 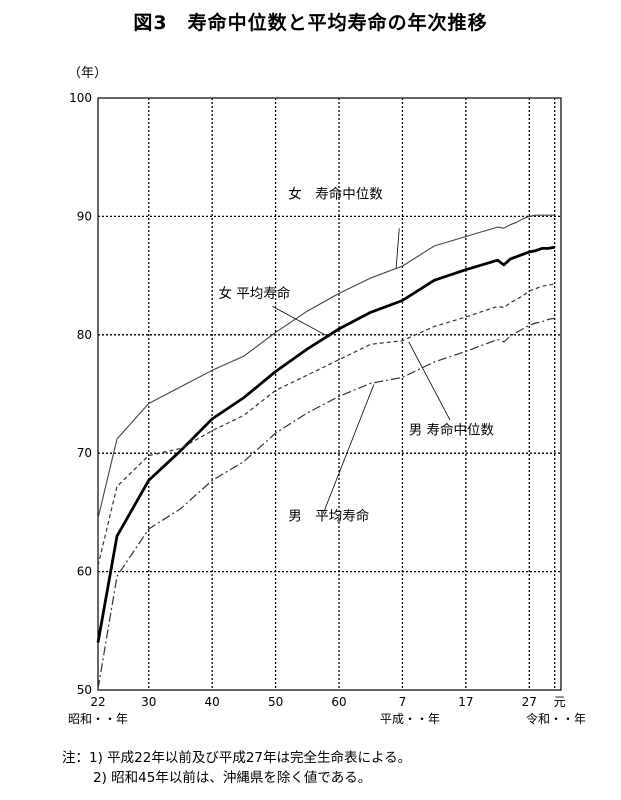 I want to click on y-tick-label: 100, so click(x=80, y=98).